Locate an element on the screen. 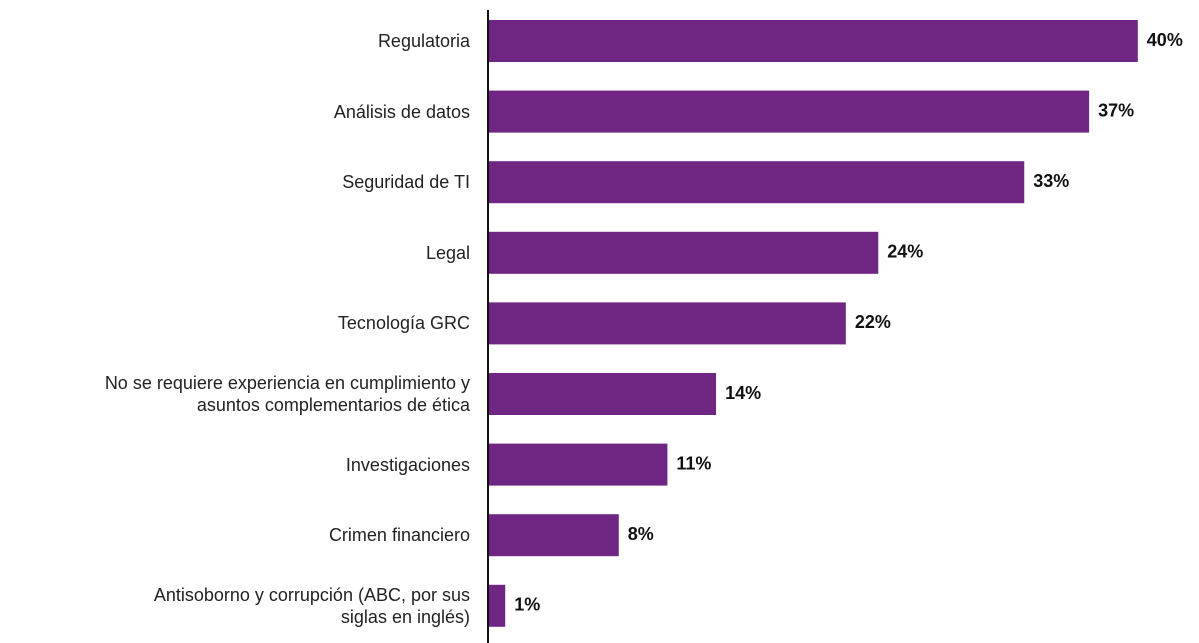  category-label: Crimen financiero is located at coordinates (399, 535).